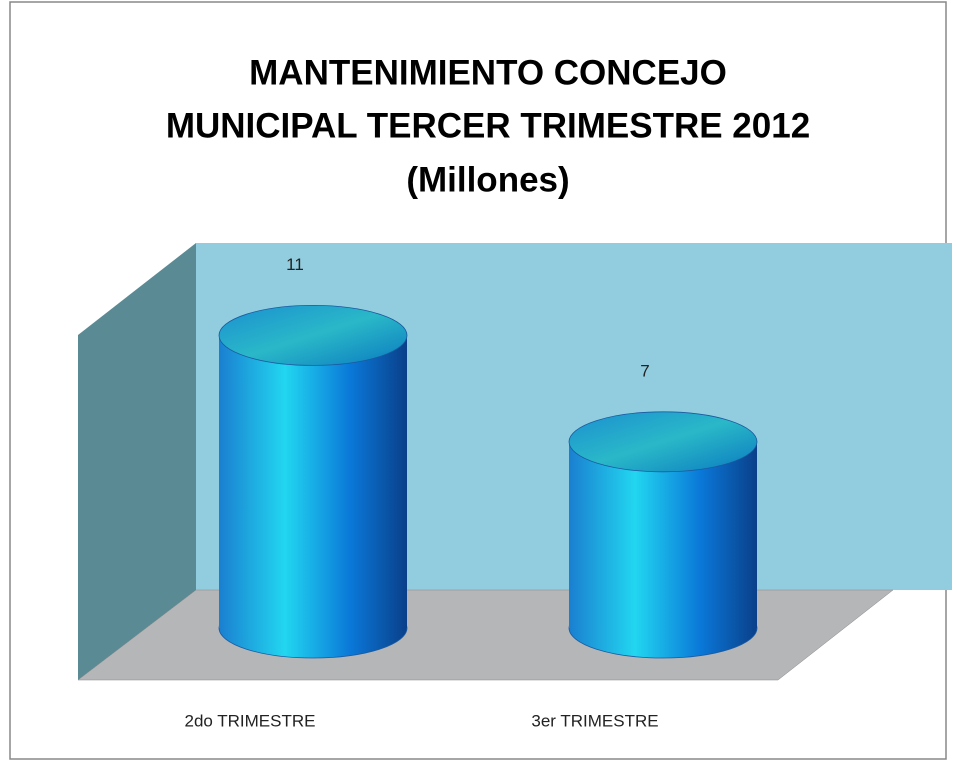 Image resolution: width=957 pixels, height=765 pixels. What do you see at coordinates (488, 72) in the screenshot?
I see `chart-title: MANTENIMIENTO CONCEJO` at bounding box center [488, 72].